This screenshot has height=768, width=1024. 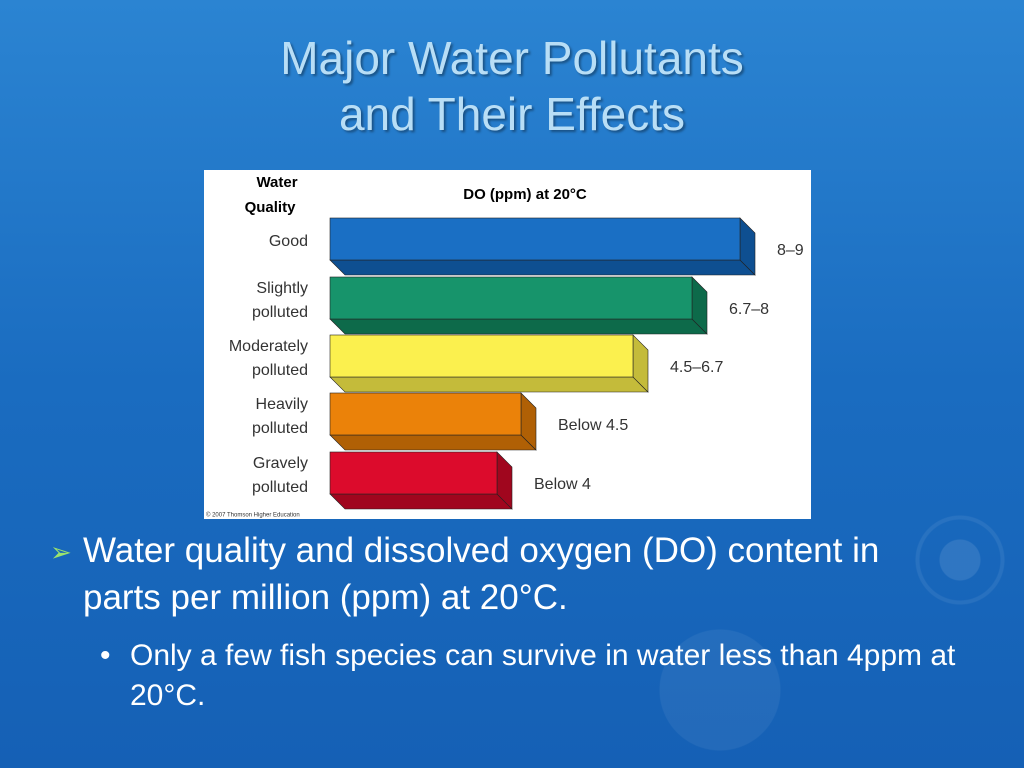 I want to click on header-do: DO (ppm) at 20°C, so click(x=525, y=194).